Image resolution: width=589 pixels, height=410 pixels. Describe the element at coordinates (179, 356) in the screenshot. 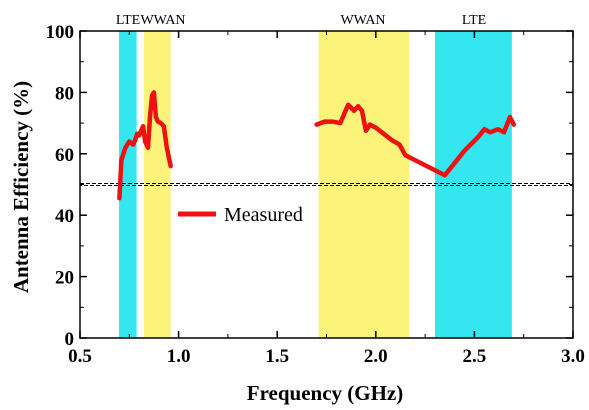

I see `x-tick-label-1: 1.0` at that location.